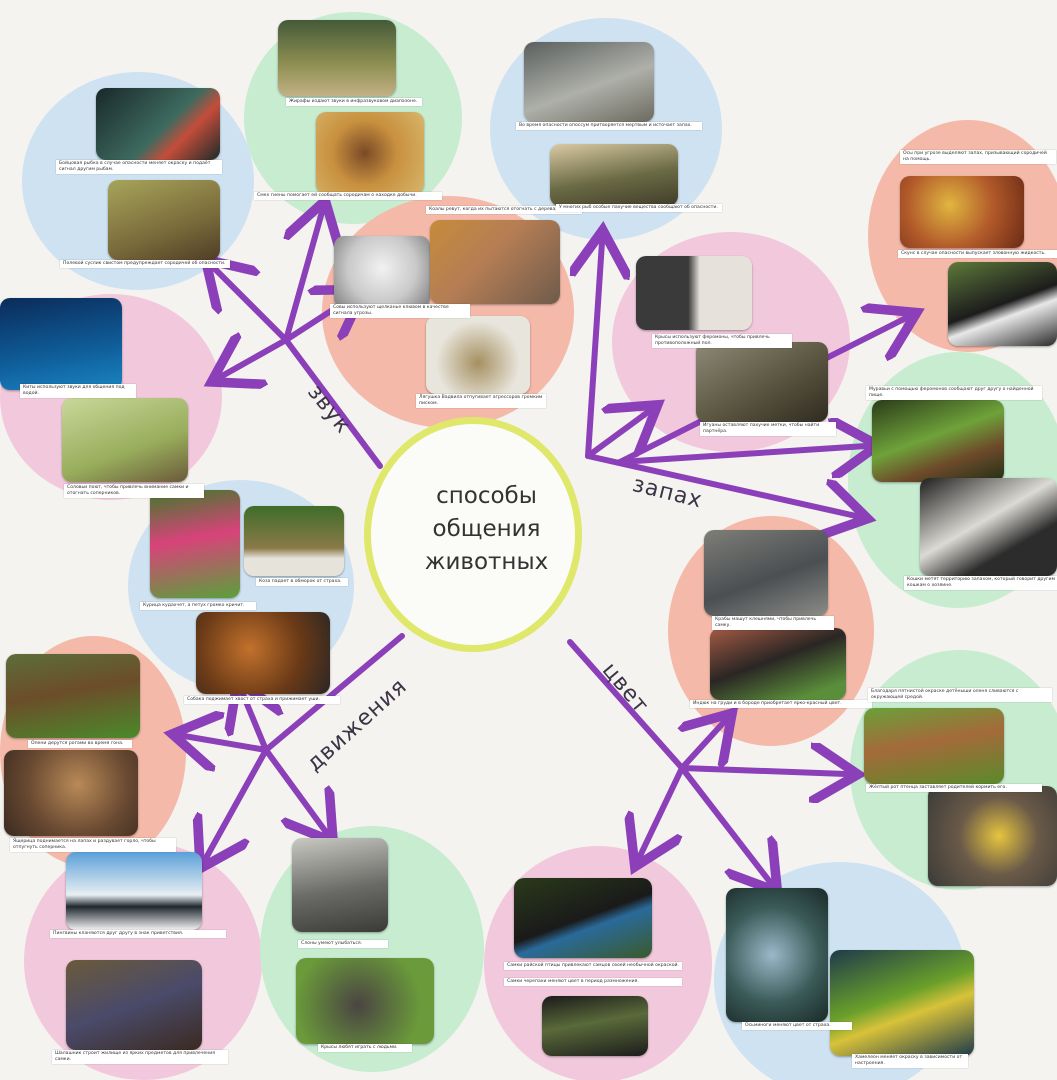  Describe the element at coordinates (294, 541) in the screenshot. I see `photo-goat` at that location.